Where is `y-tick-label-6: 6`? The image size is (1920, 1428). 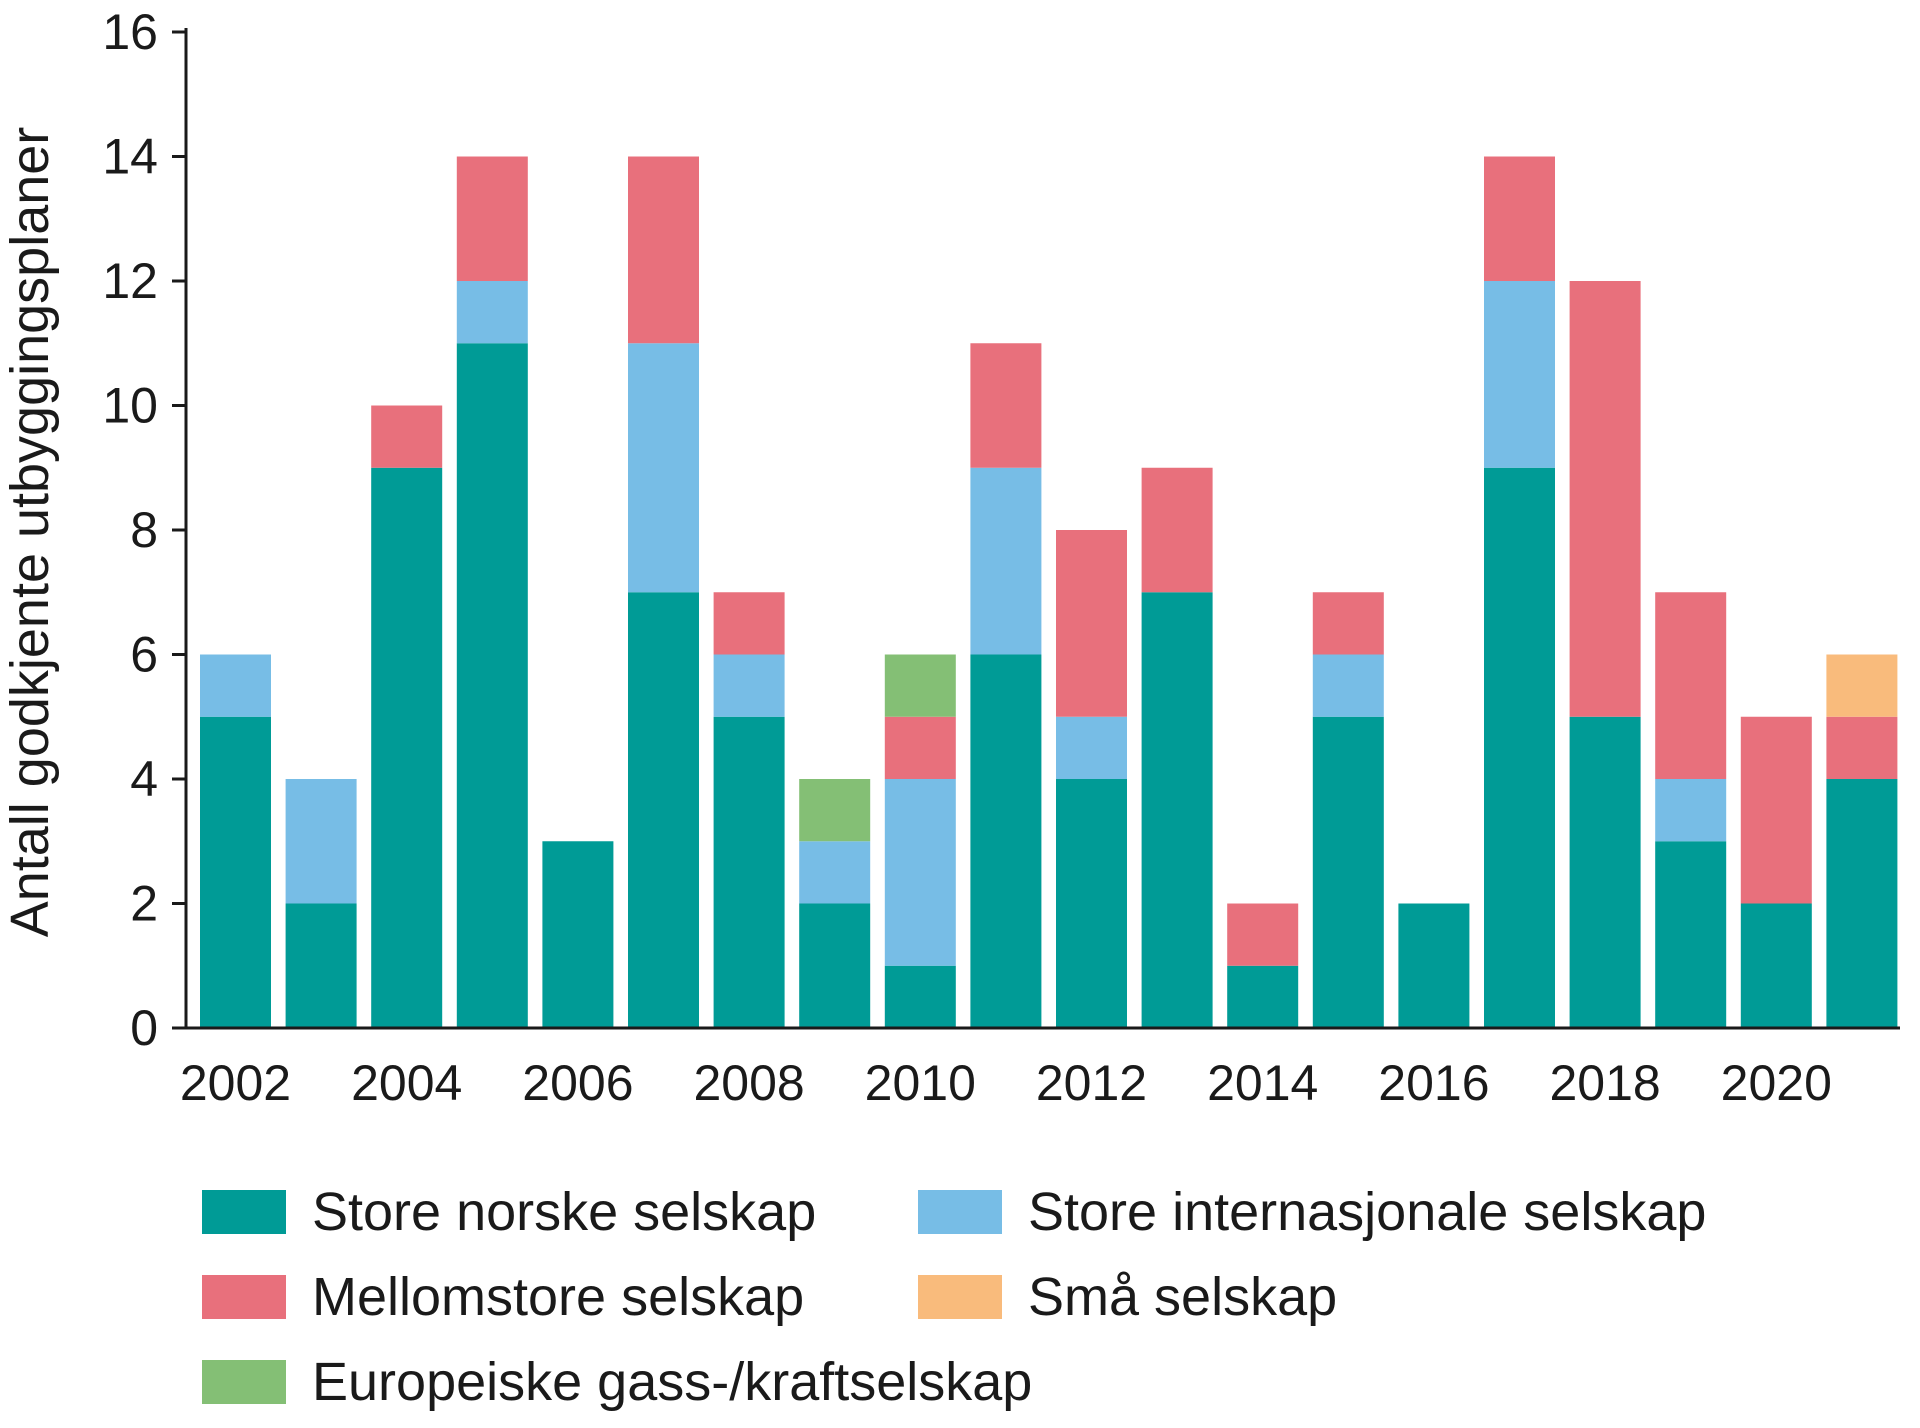
y-tick-label-6: 6 is located at coordinates (144, 655).